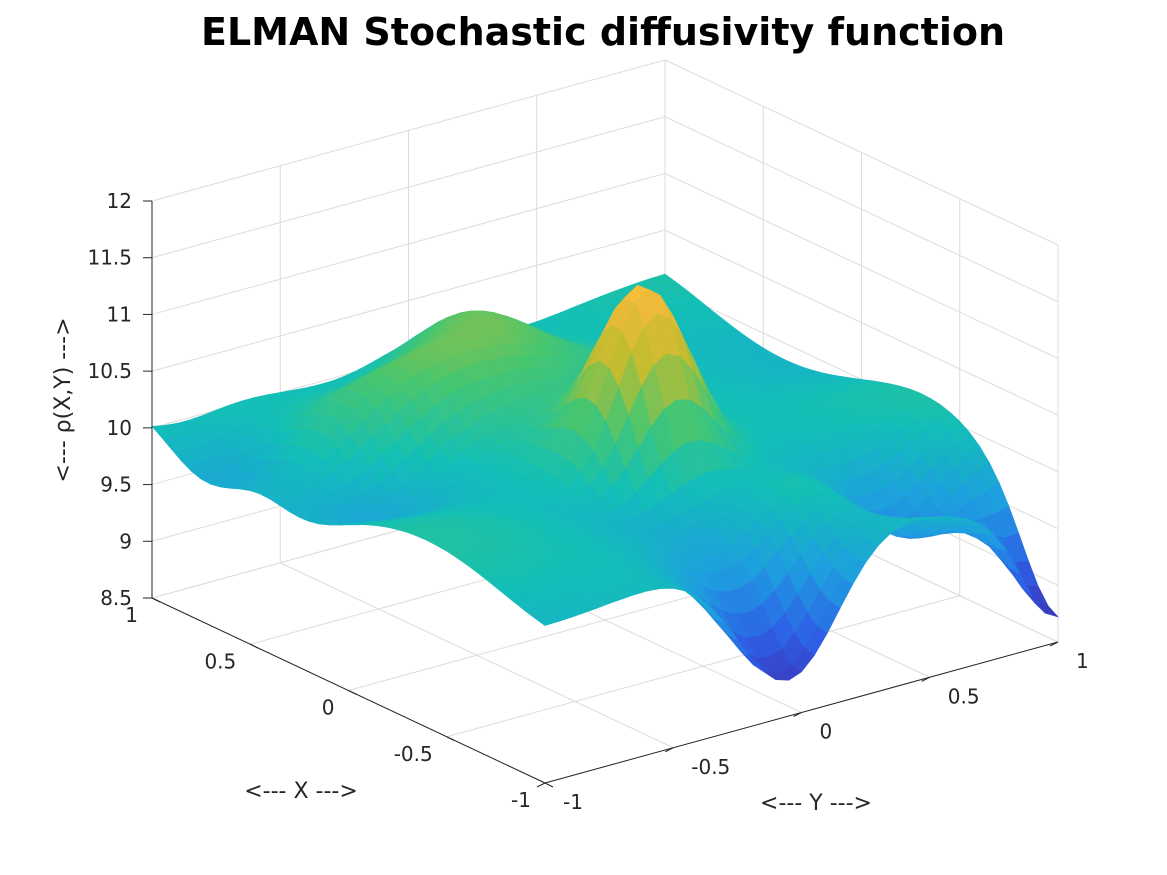 The height and width of the screenshot is (875, 1167). Describe the element at coordinates (125, 541) in the screenshot. I see `z-tick-label: 9` at that location.